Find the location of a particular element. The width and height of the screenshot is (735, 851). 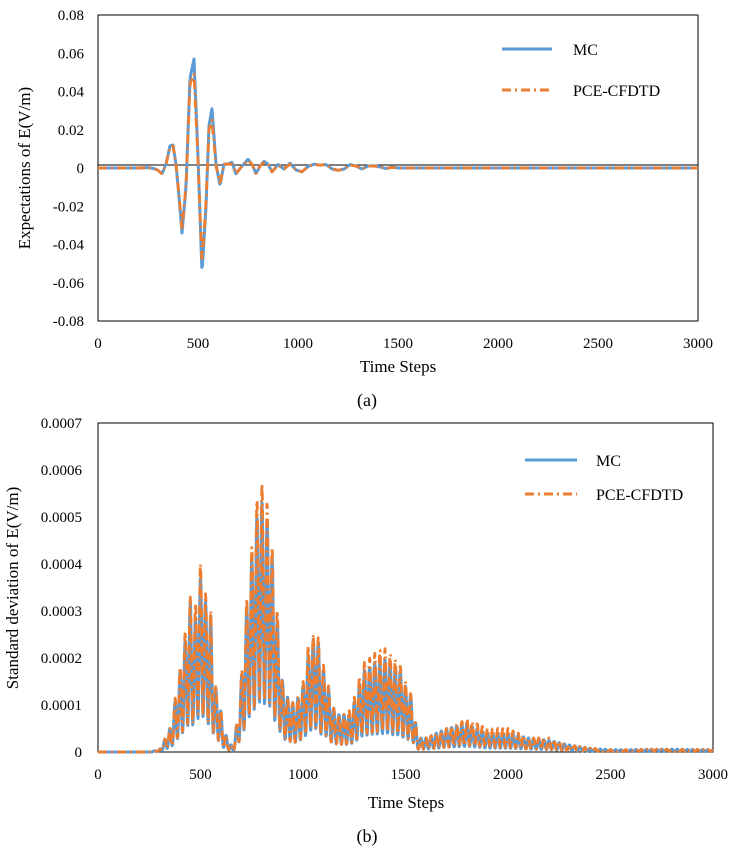

x-tick-label-b: 500 is located at coordinates (200, 775).